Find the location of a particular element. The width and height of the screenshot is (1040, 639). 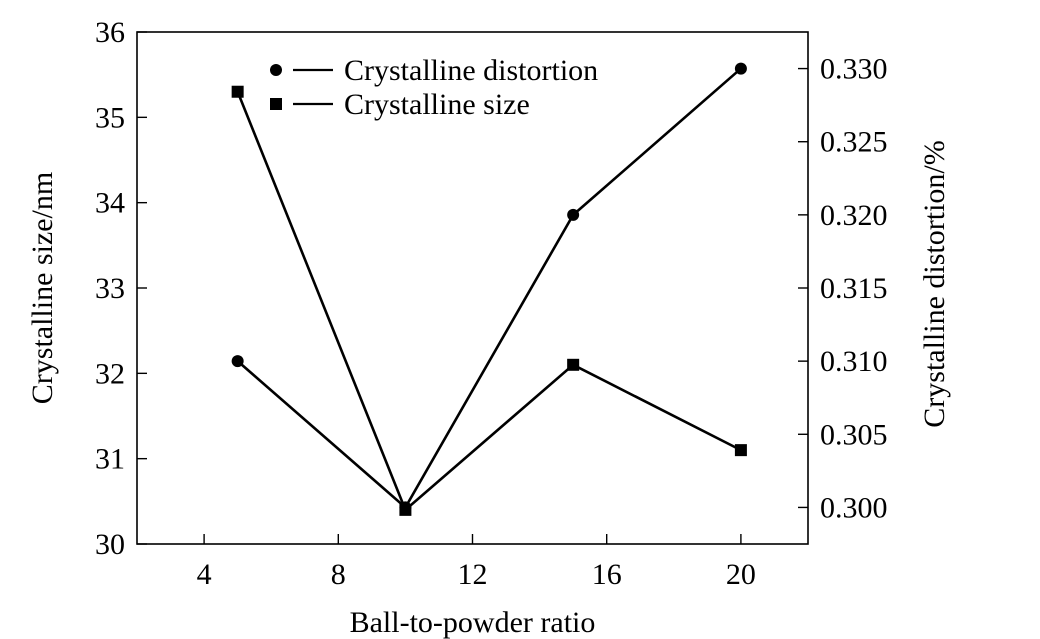

legend-marker-distortion is located at coordinates (276, 70).